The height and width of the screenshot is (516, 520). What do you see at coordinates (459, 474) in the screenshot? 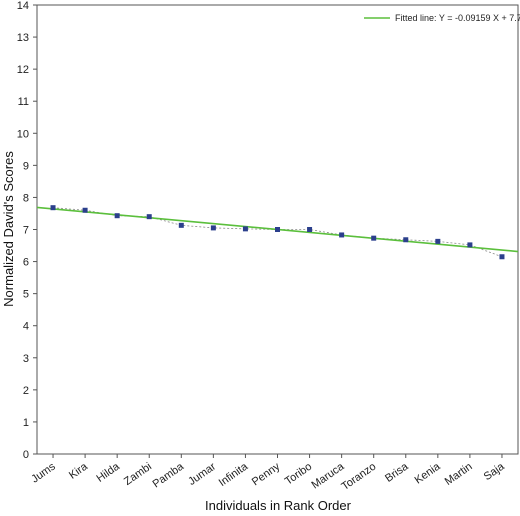
I see `x-tick-label: Martin` at bounding box center [459, 474].